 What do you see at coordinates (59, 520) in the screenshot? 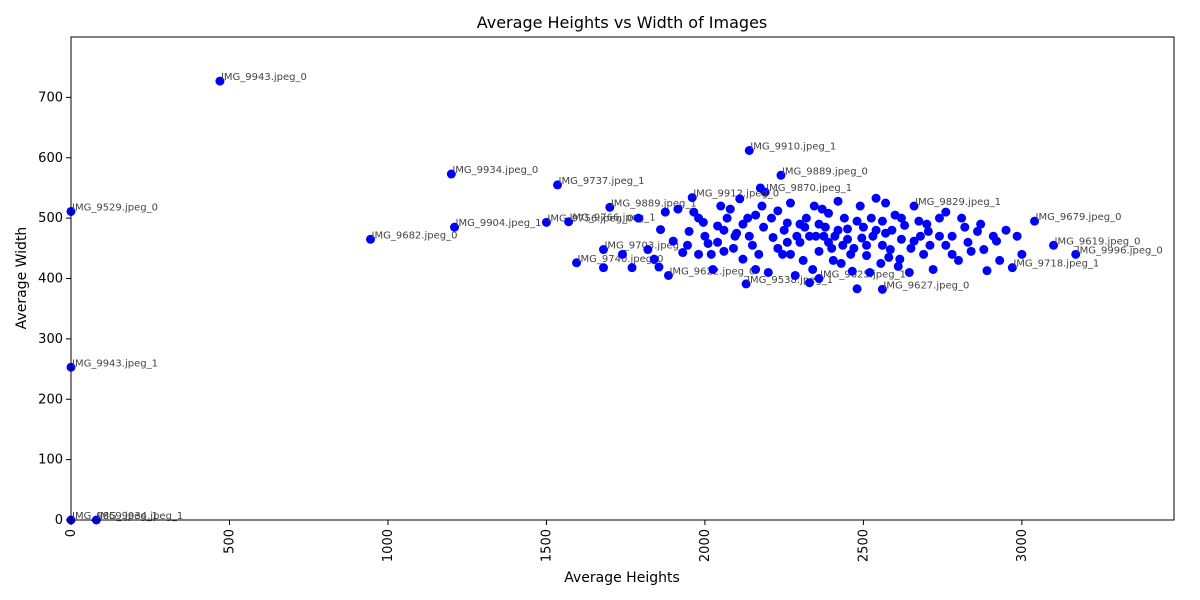
I see `y-tick-label: 0` at bounding box center [59, 520].